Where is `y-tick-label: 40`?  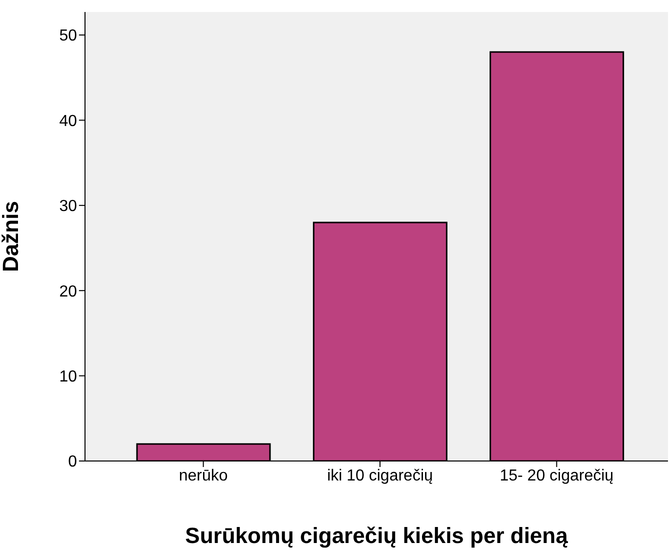
y-tick-label: 40 is located at coordinates (68, 121).